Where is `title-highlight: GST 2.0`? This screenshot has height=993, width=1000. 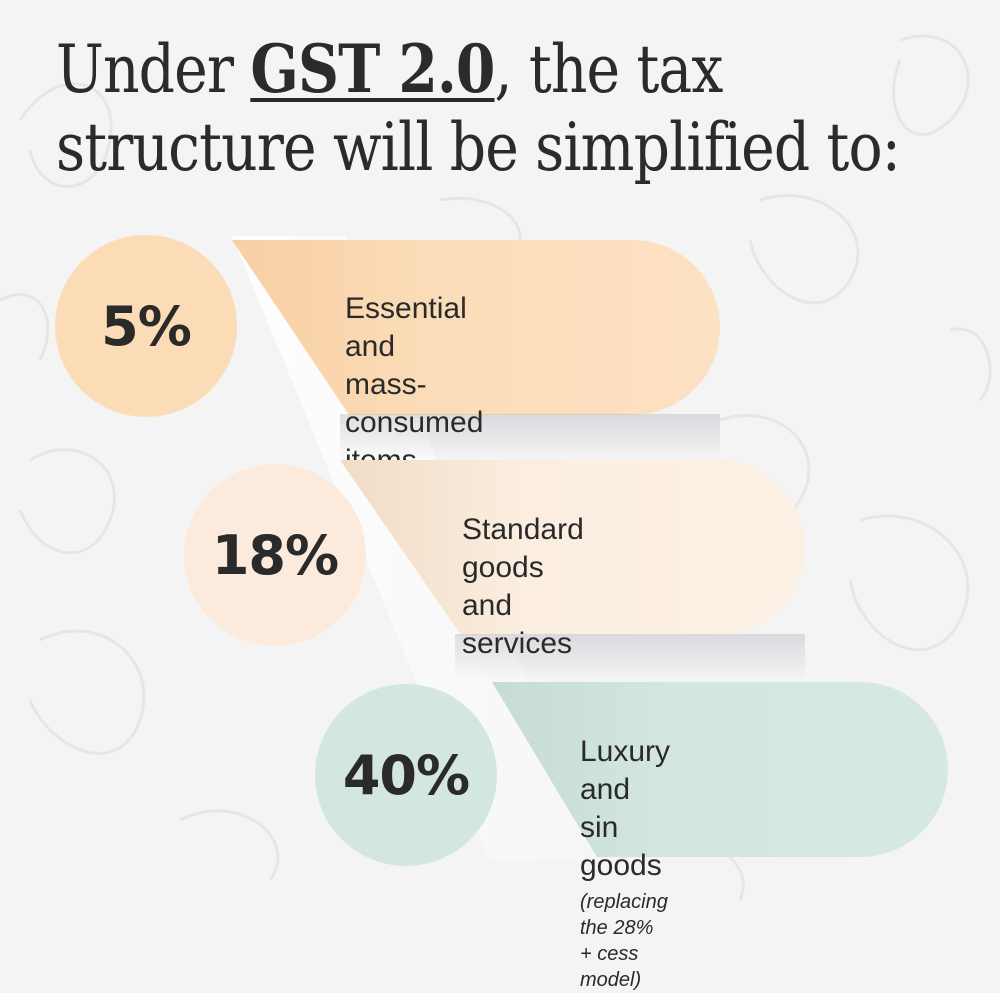
title-highlight: GST 2.0 is located at coordinates (372, 69).